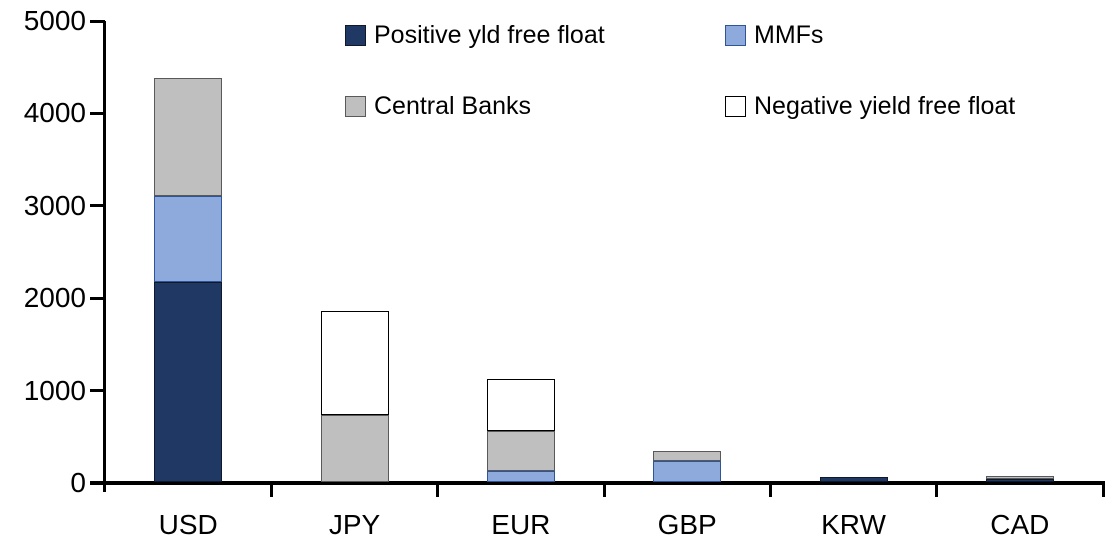 The width and height of the screenshot is (1109, 556). I want to click on legend-label-negative-yield-free-float: Negative yield free float, so click(885, 106).